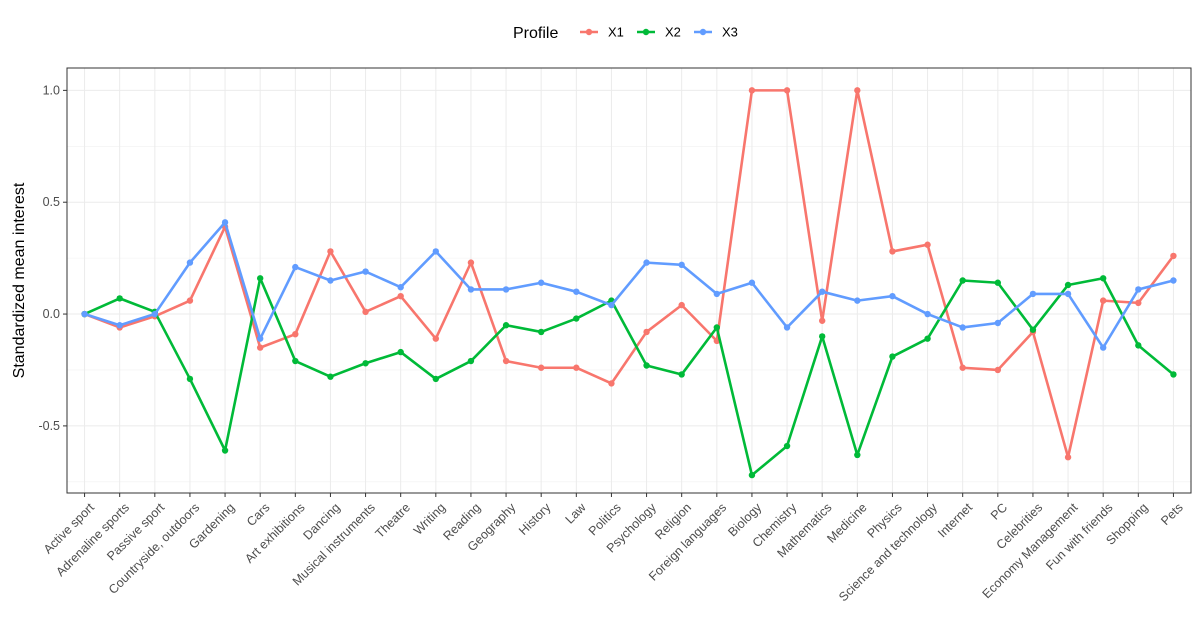 The height and width of the screenshot is (630, 1200). I want to click on x-tick-label: History, so click(535, 519).